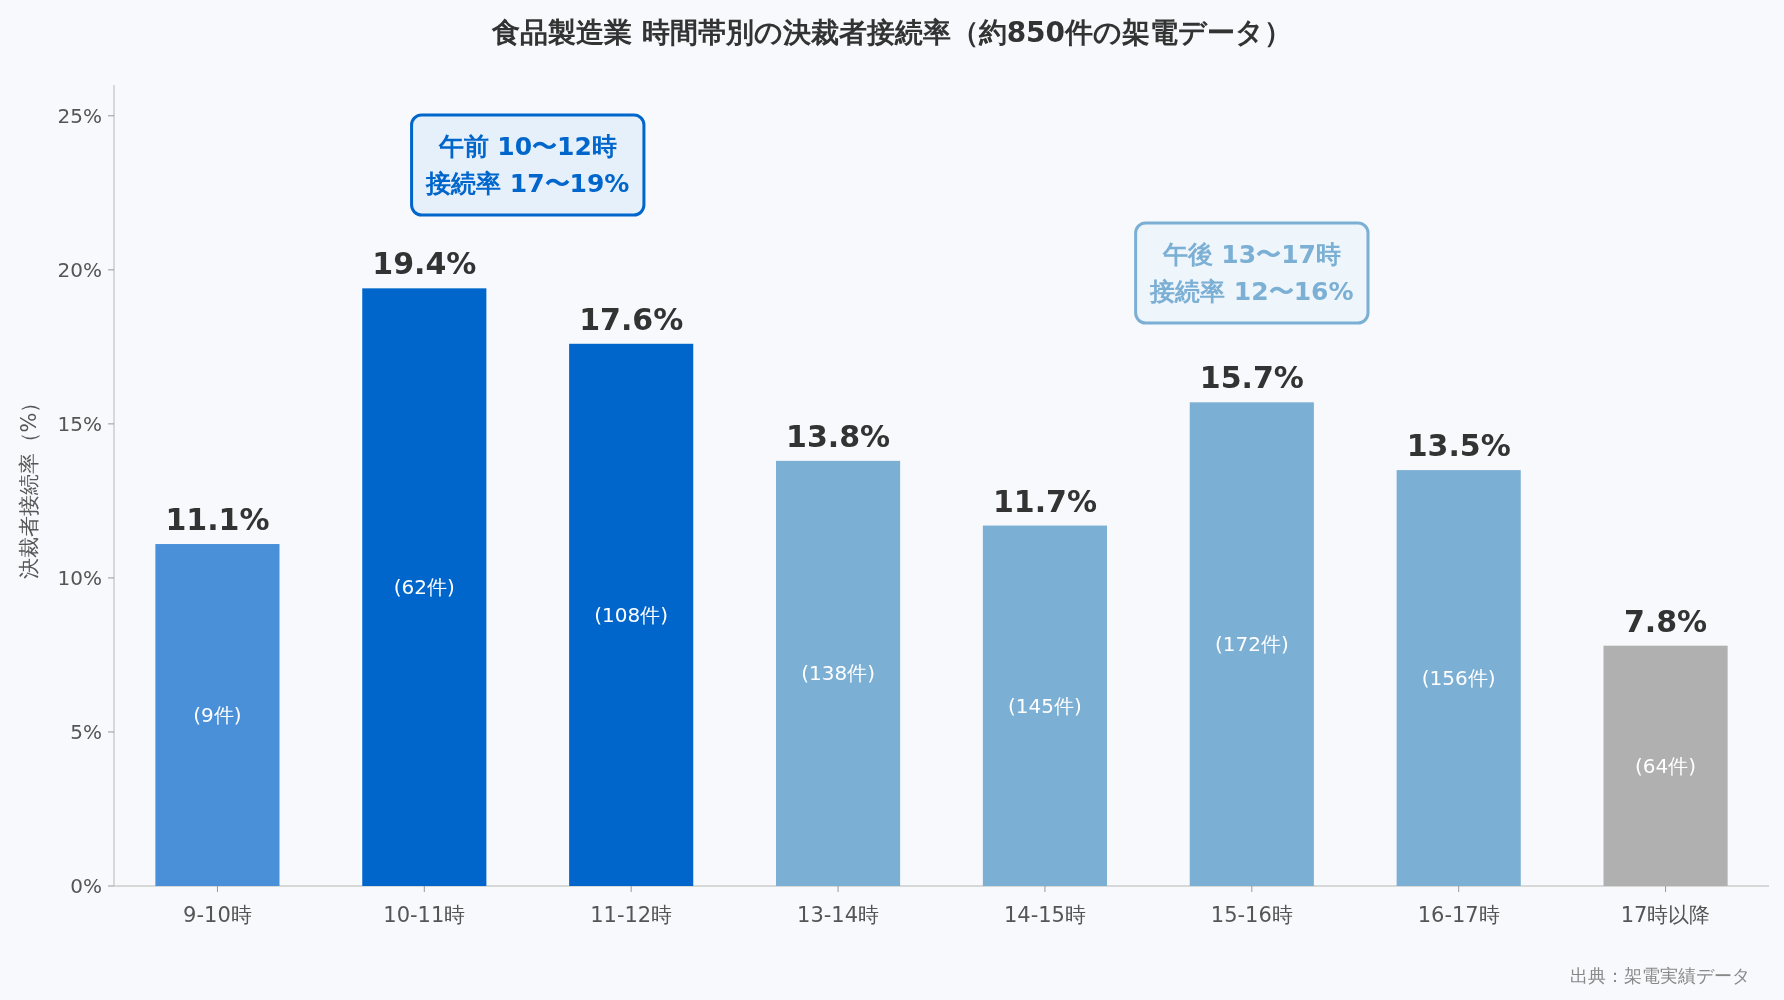 The height and width of the screenshot is (1000, 1784). What do you see at coordinates (79, 269) in the screenshot?
I see `y-tick-label: 20%` at bounding box center [79, 269].